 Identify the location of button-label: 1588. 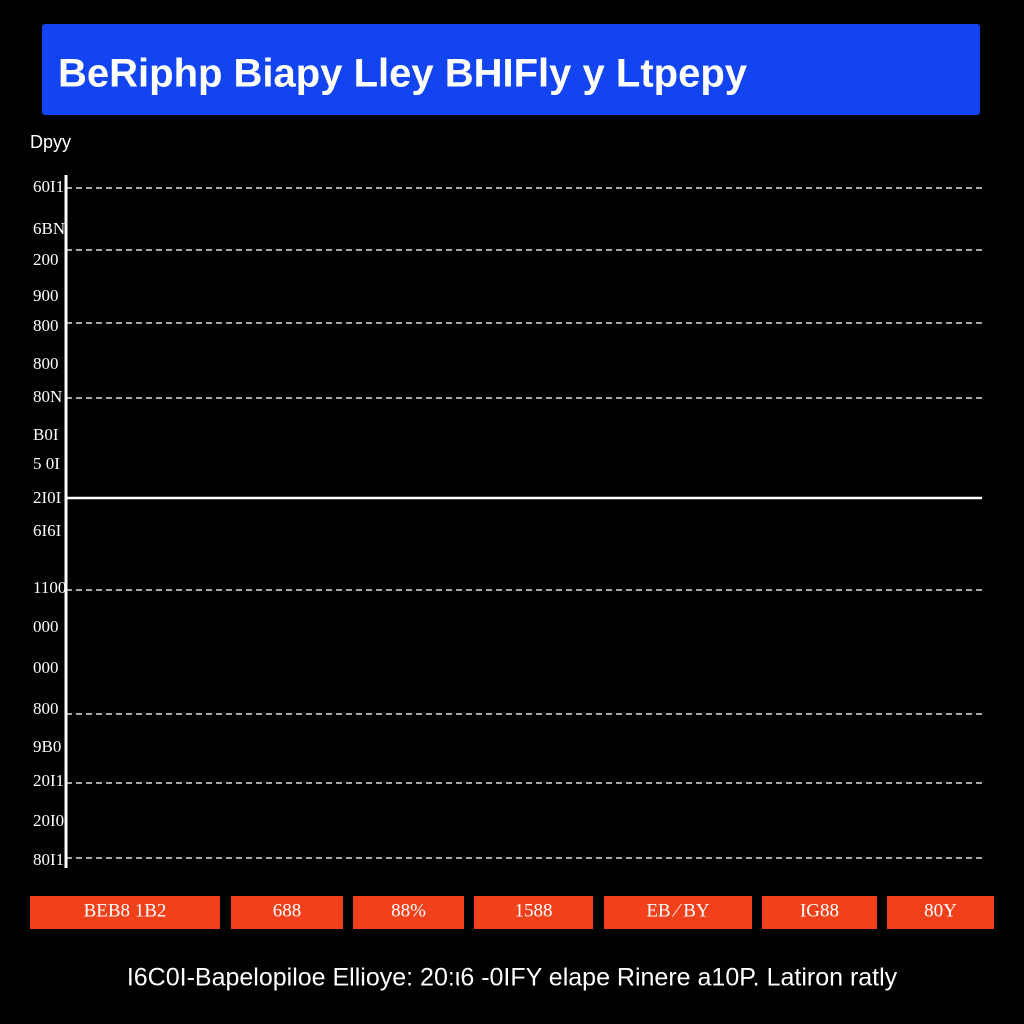
(534, 910).